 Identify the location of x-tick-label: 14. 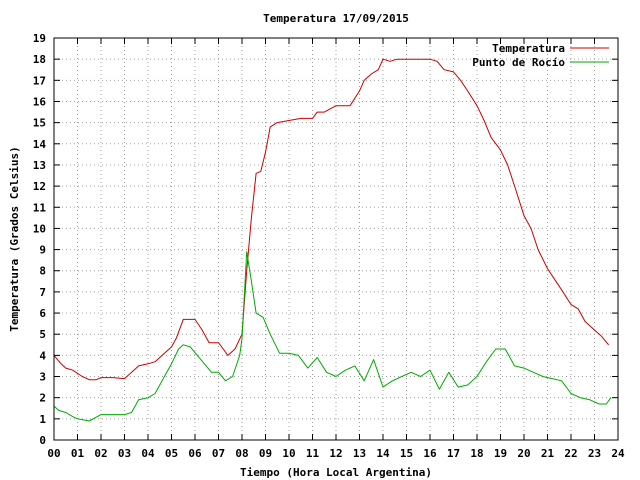
(383, 453).